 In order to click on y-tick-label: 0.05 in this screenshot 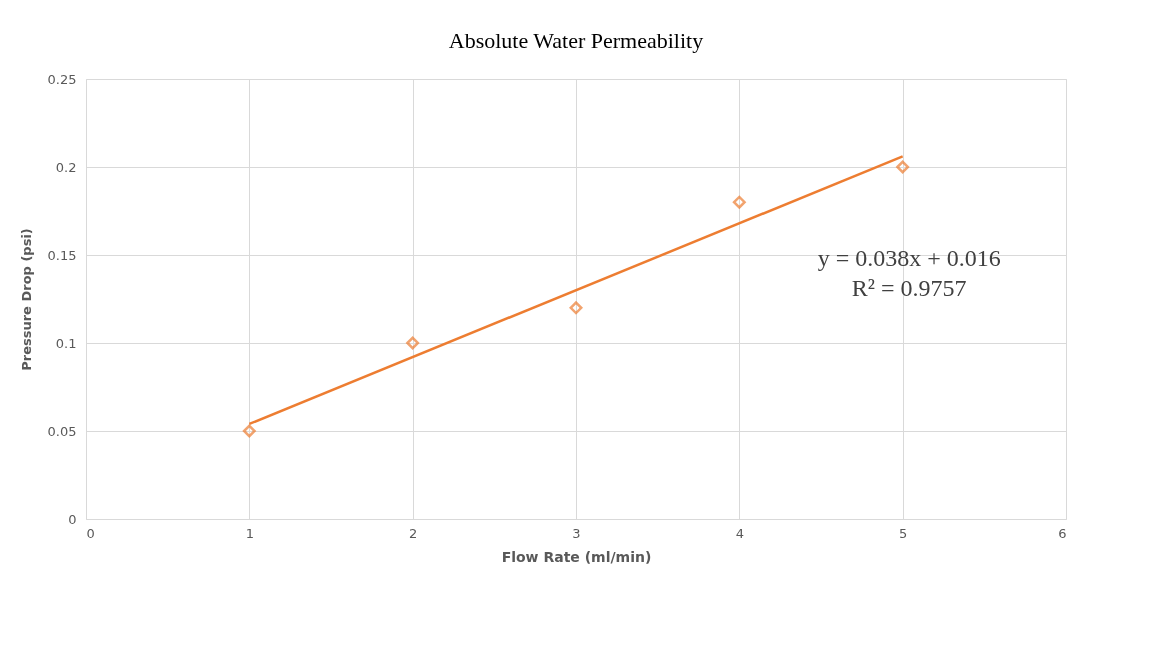, I will do `click(62, 431)`.